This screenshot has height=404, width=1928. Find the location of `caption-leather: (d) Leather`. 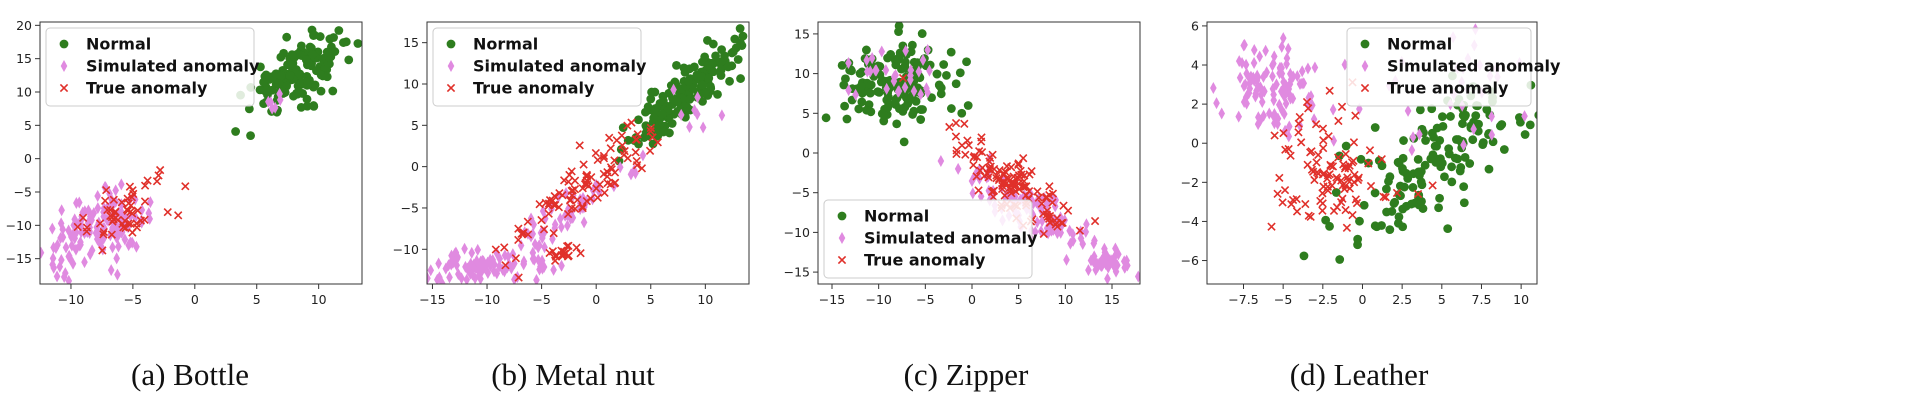

caption-leather: (d) Leather is located at coordinates (1359, 374).